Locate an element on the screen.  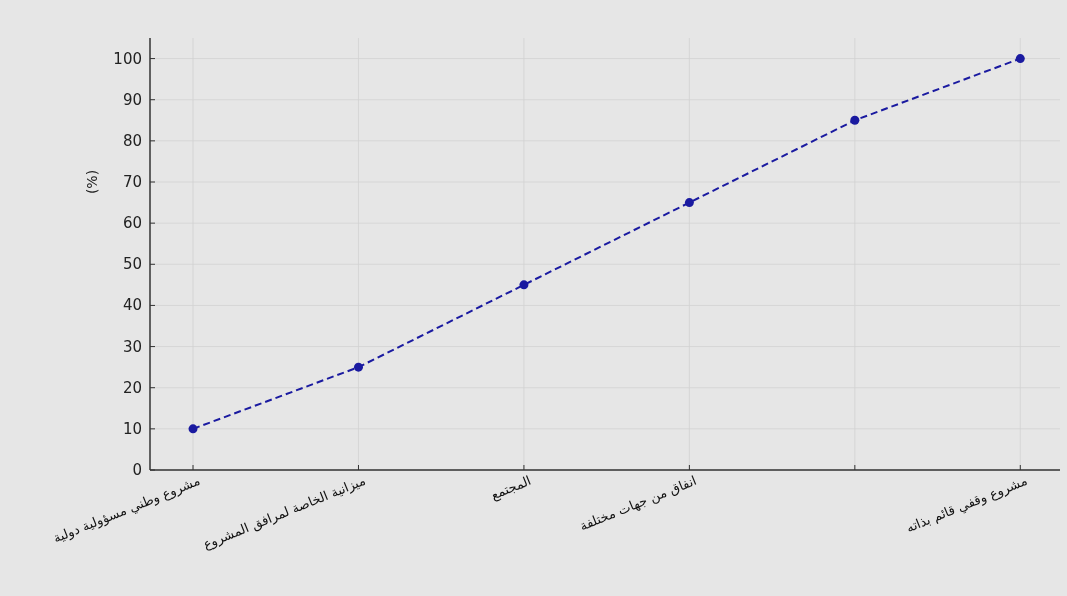
y-tick-label: 60 is located at coordinates (132, 223).